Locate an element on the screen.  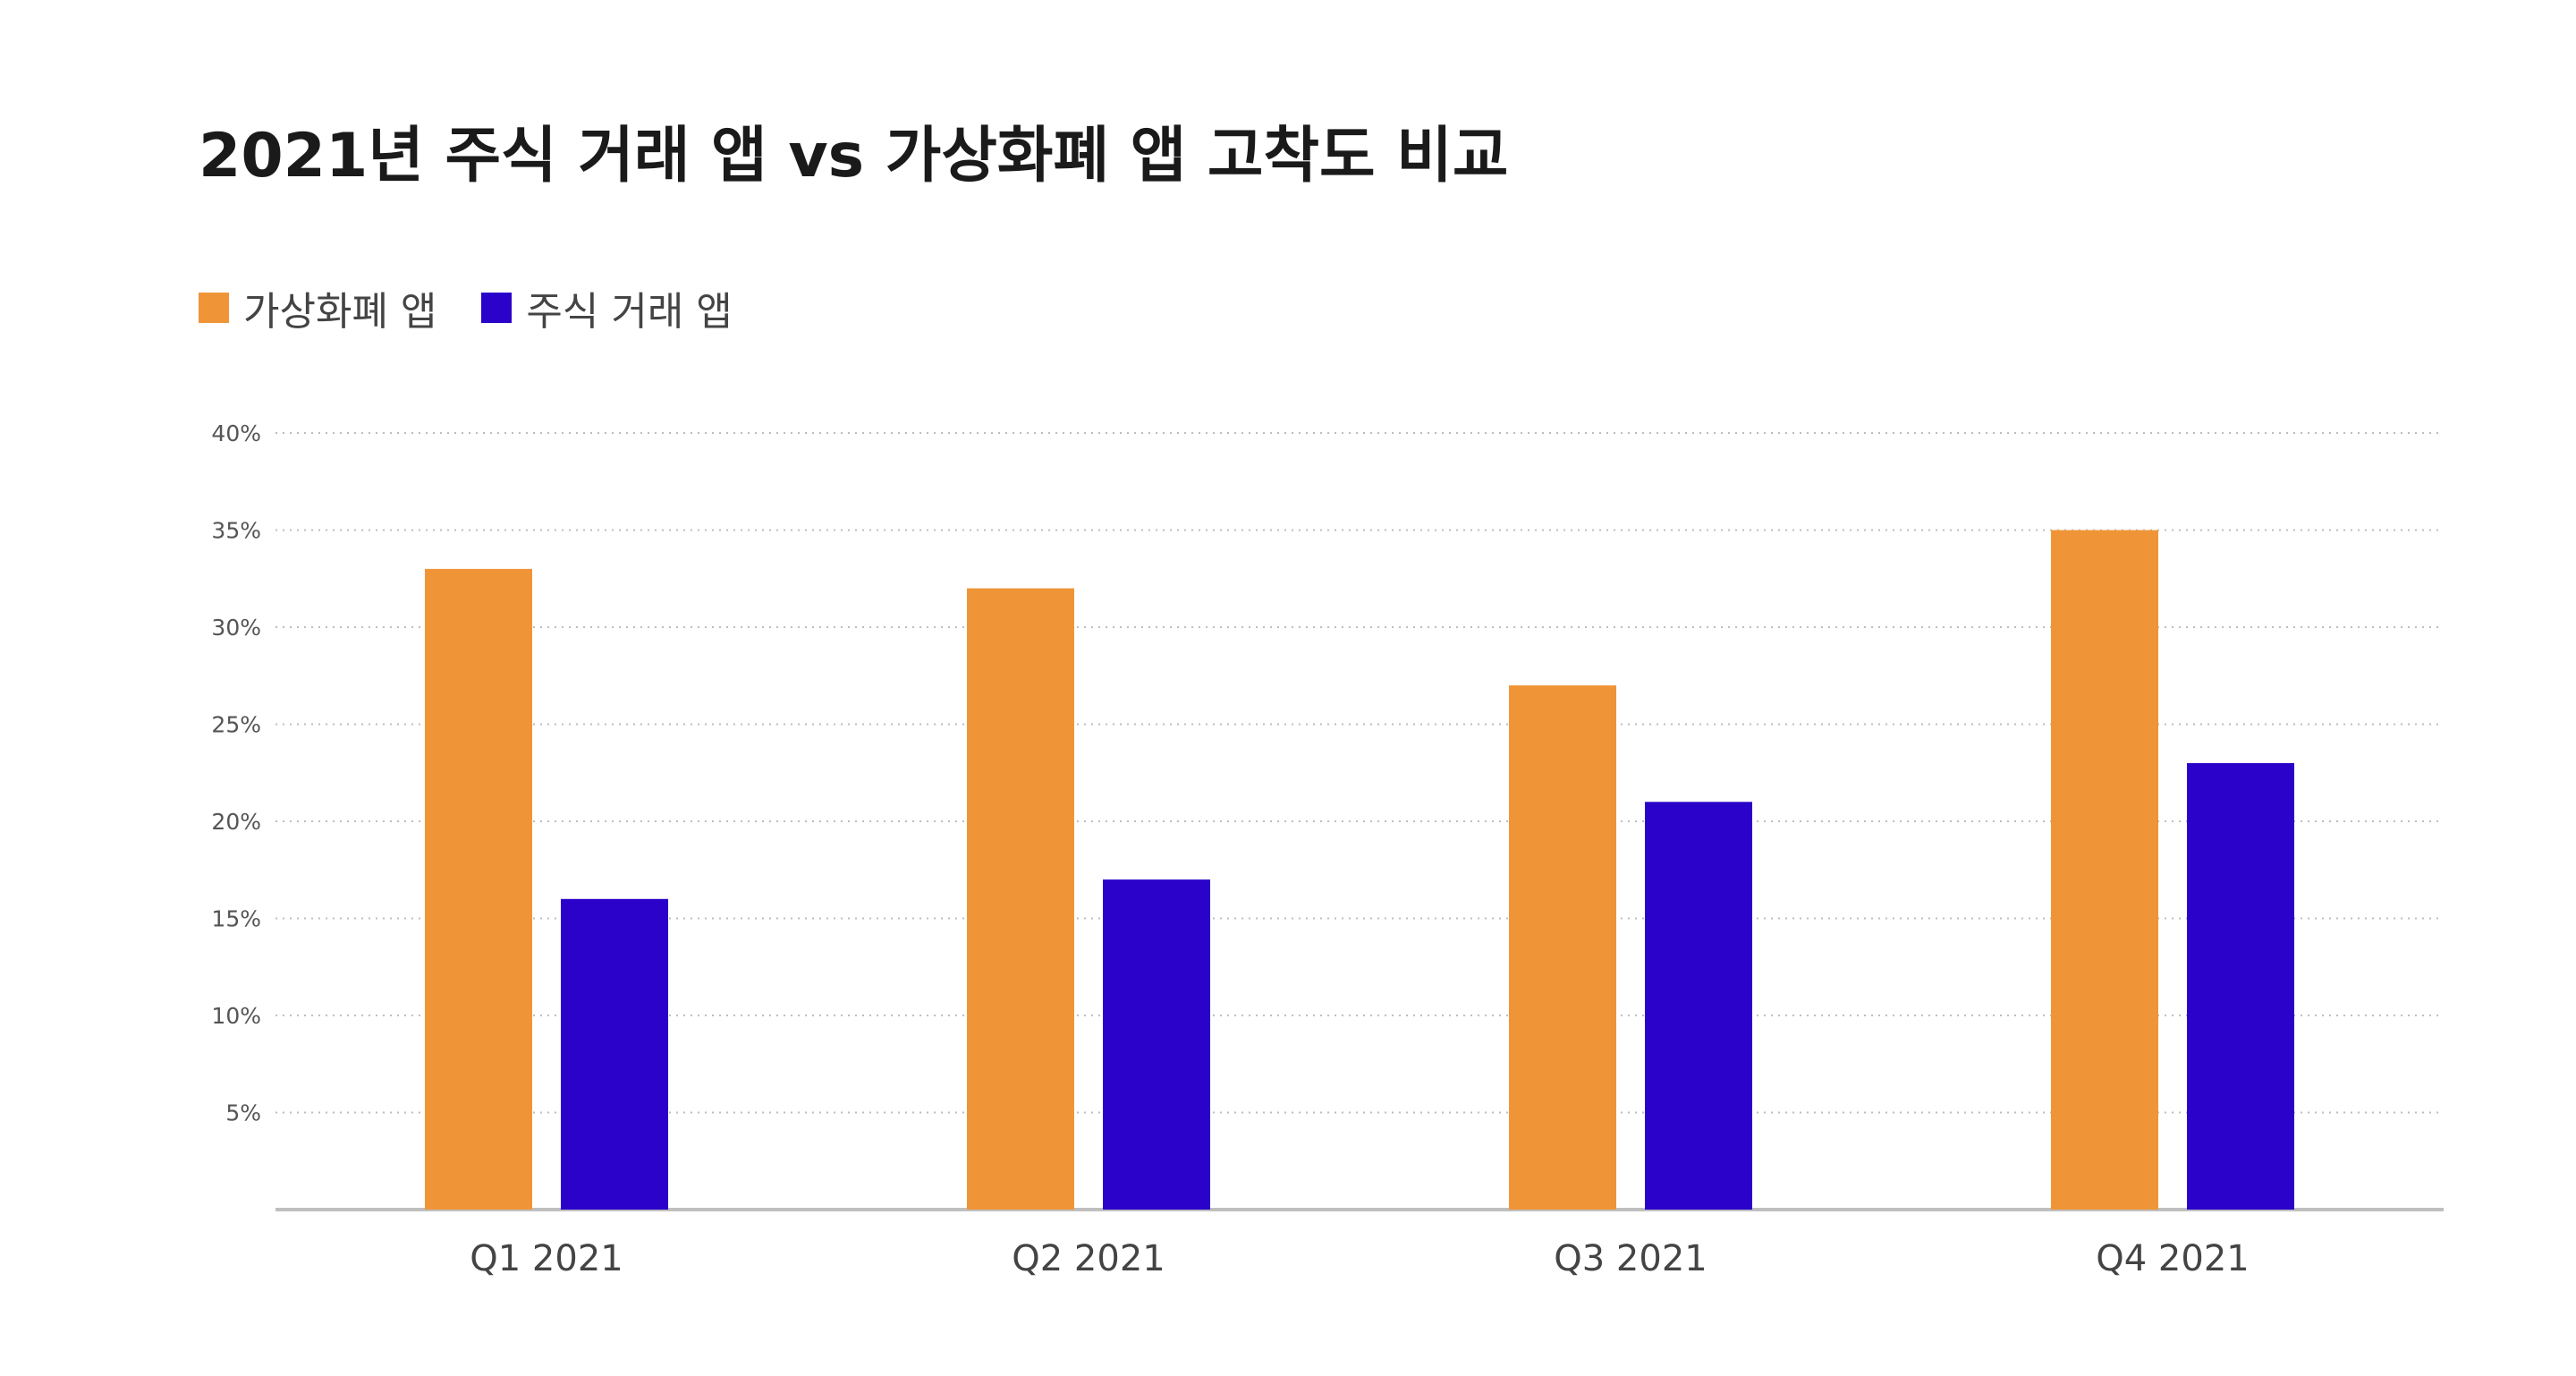
x-category-label: Q1 2021 is located at coordinates (546, 1258).